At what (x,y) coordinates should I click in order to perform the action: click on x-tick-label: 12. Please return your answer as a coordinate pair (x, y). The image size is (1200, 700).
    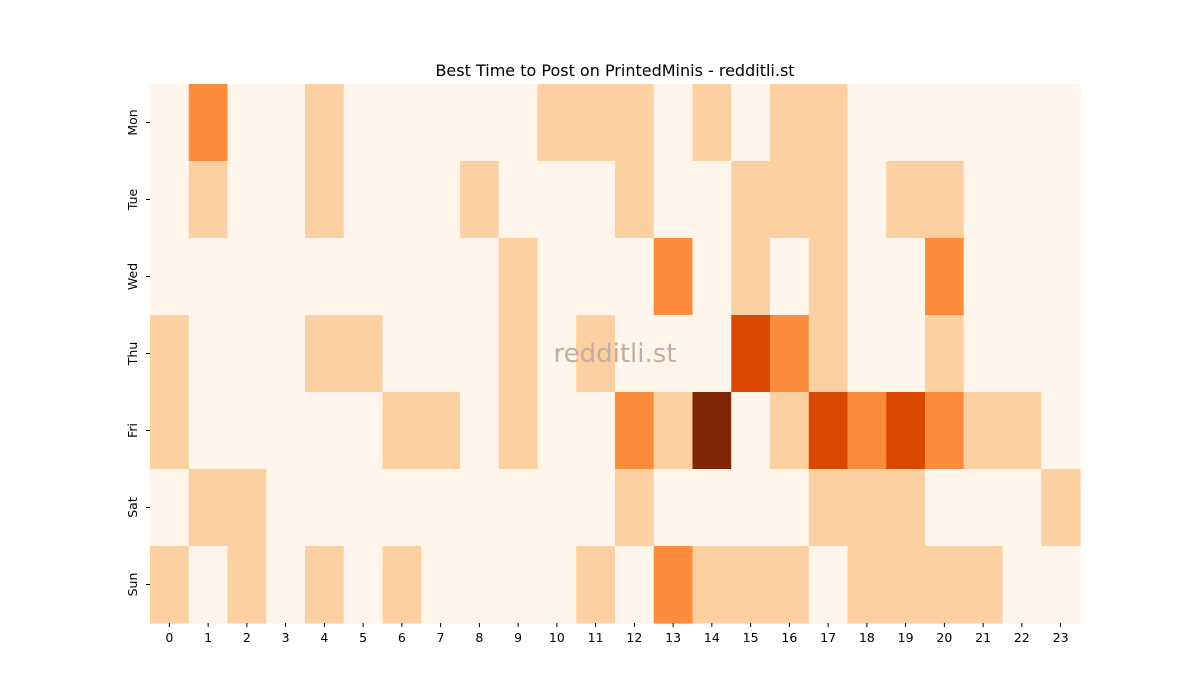
    Looking at the image, I should click on (634, 637).